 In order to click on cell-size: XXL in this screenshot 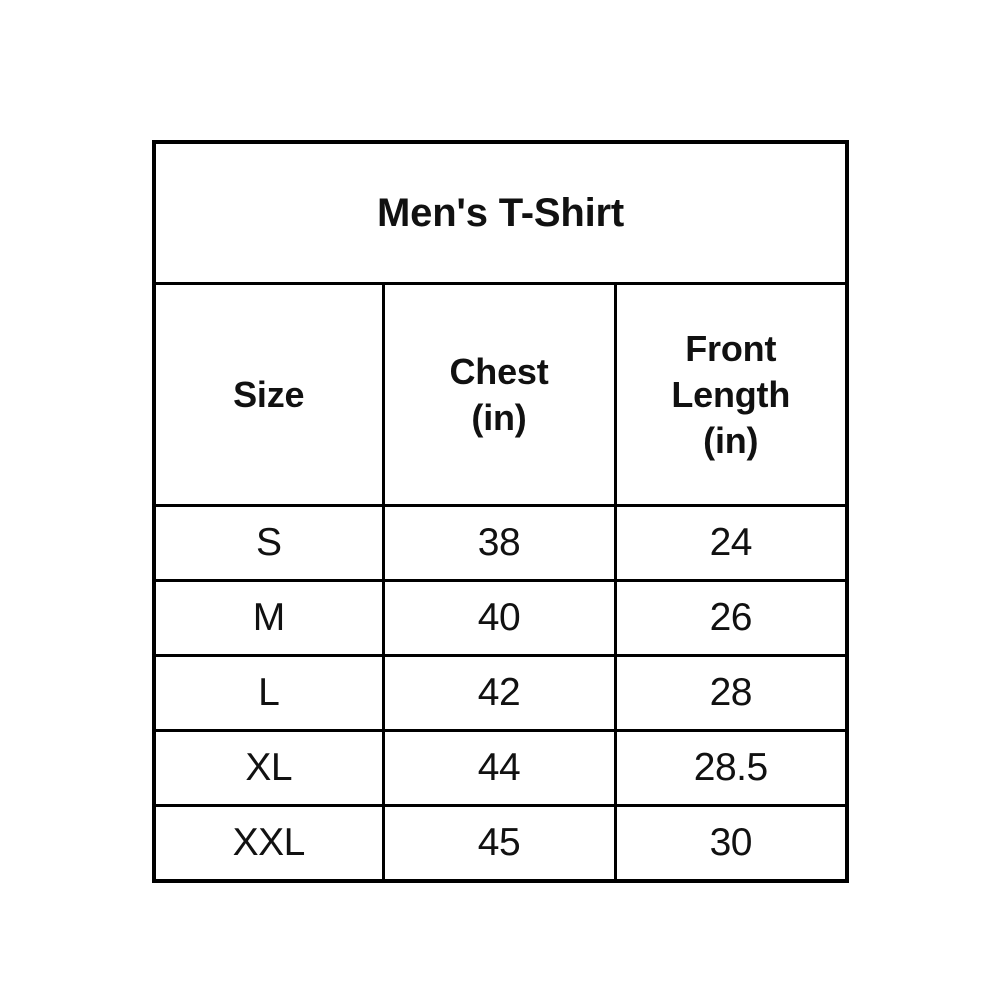, I will do `click(268, 843)`.